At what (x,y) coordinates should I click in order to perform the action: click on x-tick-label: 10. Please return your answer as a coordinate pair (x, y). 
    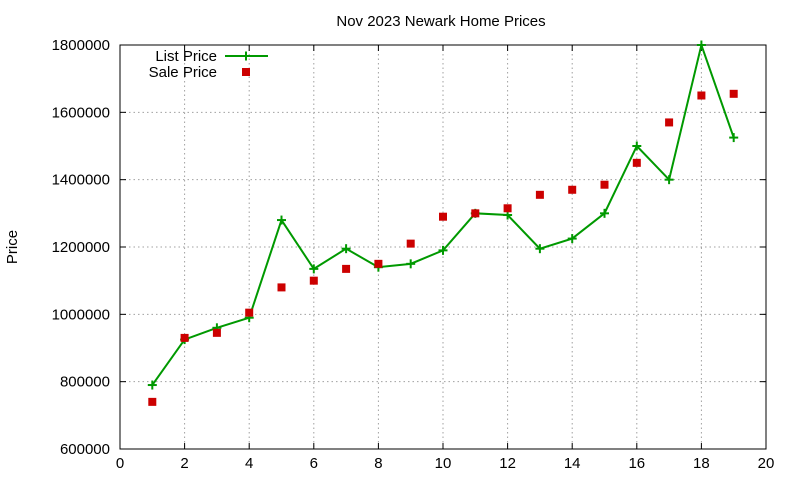
    Looking at the image, I should click on (443, 463).